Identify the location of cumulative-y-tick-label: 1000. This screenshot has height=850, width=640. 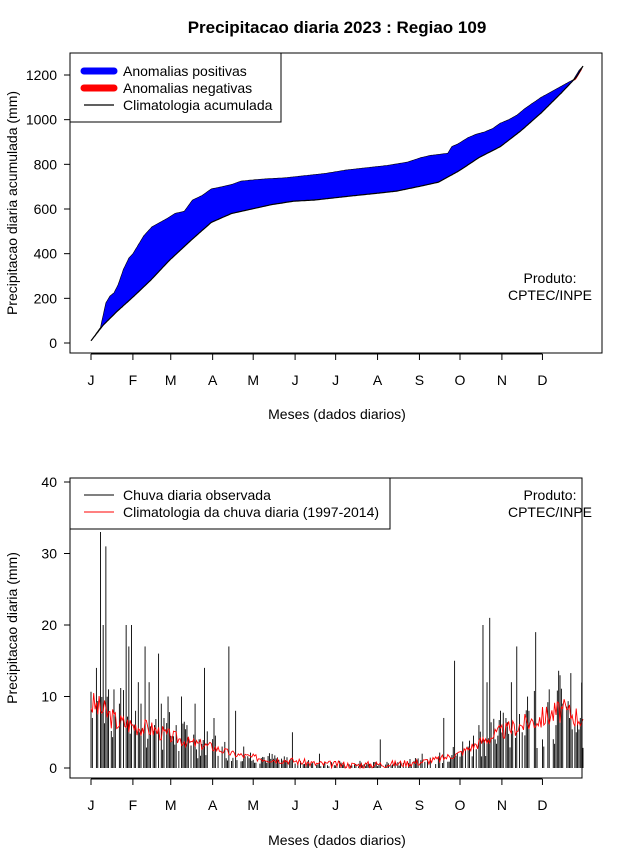
(41, 120).